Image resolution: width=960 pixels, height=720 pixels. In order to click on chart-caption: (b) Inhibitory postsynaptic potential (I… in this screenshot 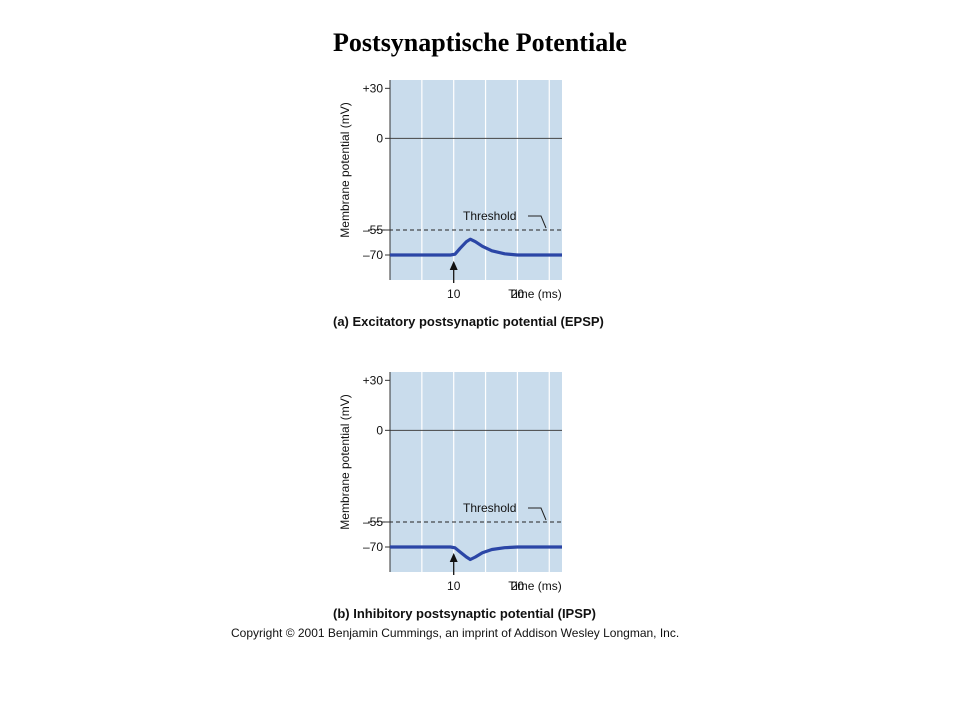, I will do `click(464, 613)`.